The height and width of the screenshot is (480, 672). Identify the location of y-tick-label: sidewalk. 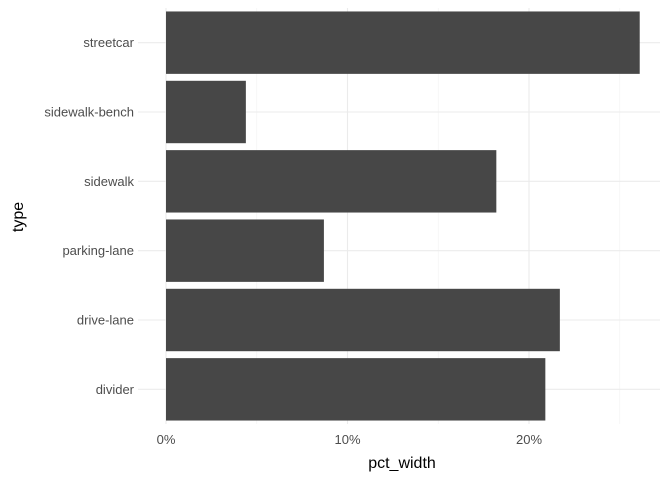
(109, 181).